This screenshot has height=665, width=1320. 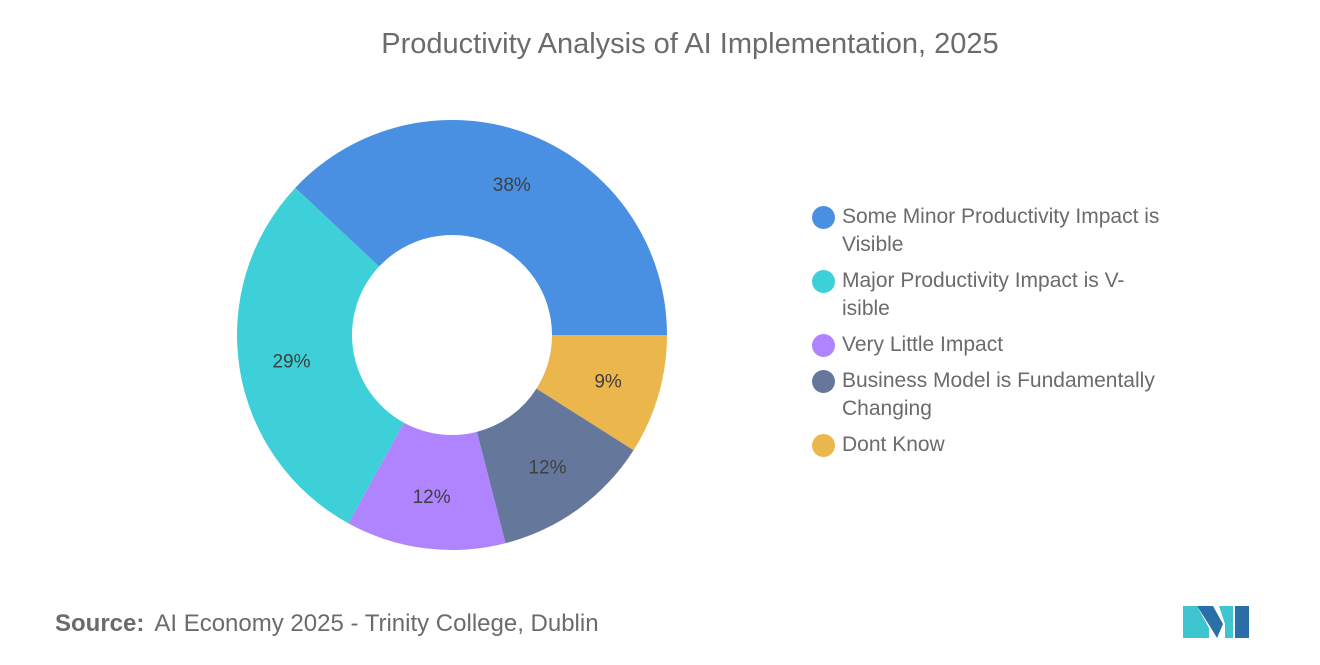 I want to click on legend-item: Dont Know, so click(x=1002, y=445).